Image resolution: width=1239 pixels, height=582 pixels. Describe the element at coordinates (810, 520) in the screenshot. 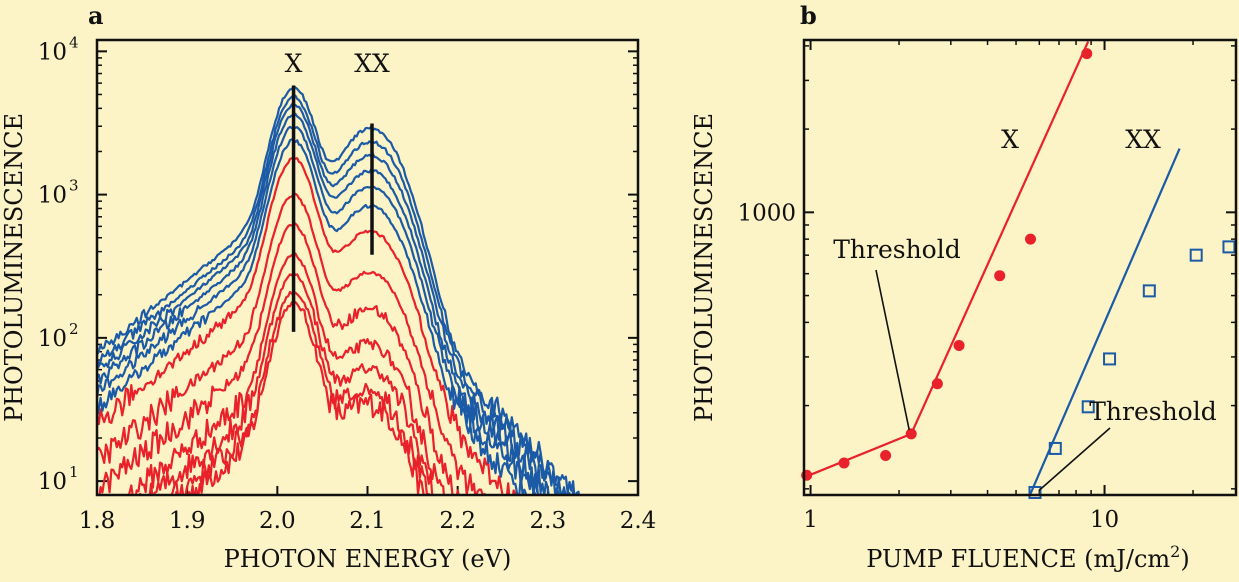

I see `b-x-tick-label-0: 1` at that location.